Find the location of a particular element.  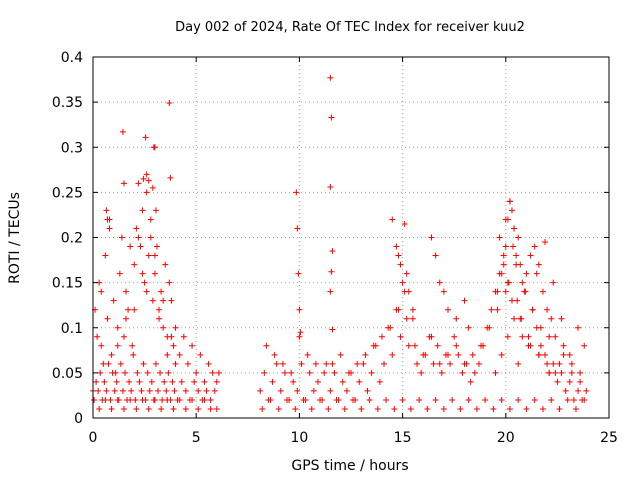

y-tick-label: 0.15 is located at coordinates (67, 284).